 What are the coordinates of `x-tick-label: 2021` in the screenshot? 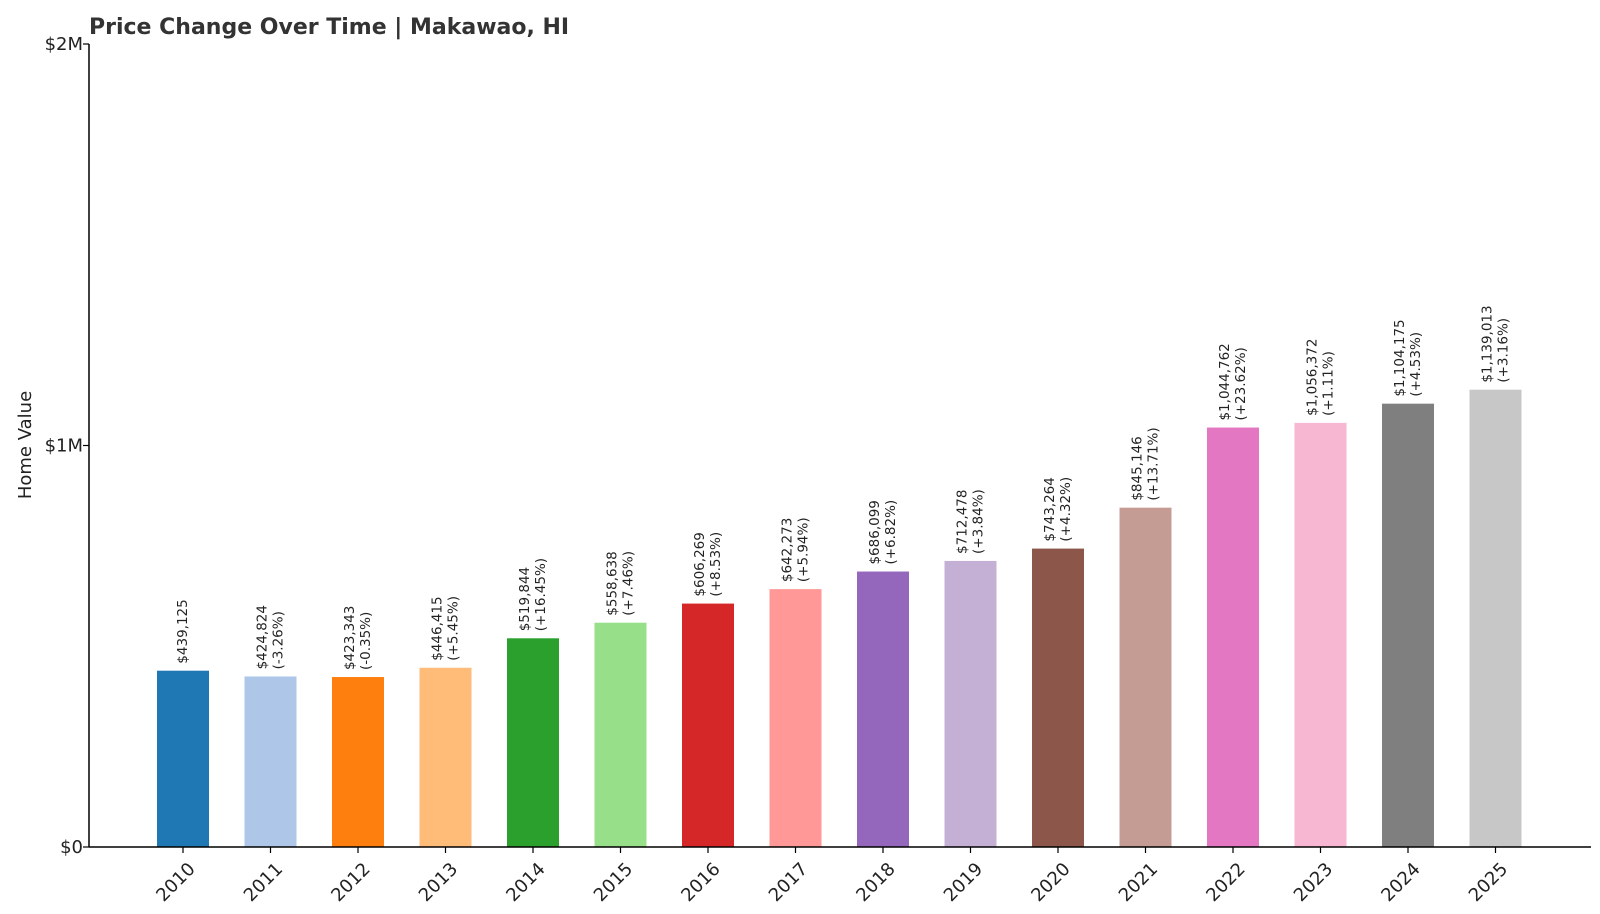 It's located at (1138, 882).